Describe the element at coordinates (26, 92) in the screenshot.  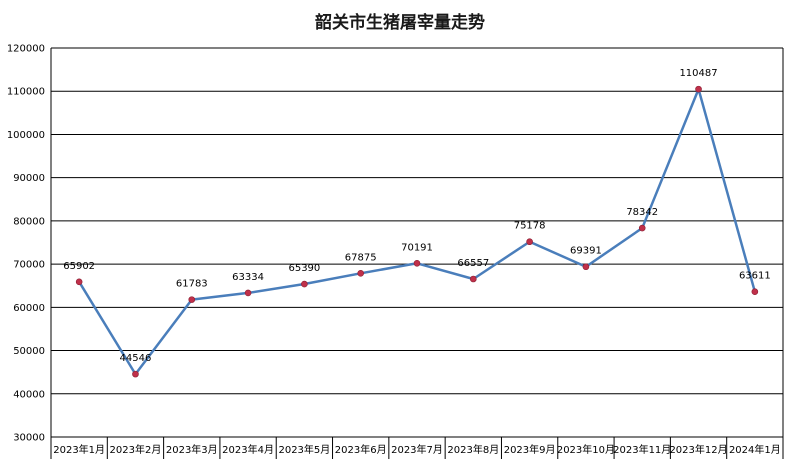
I see `y-tick-label: 110000` at that location.